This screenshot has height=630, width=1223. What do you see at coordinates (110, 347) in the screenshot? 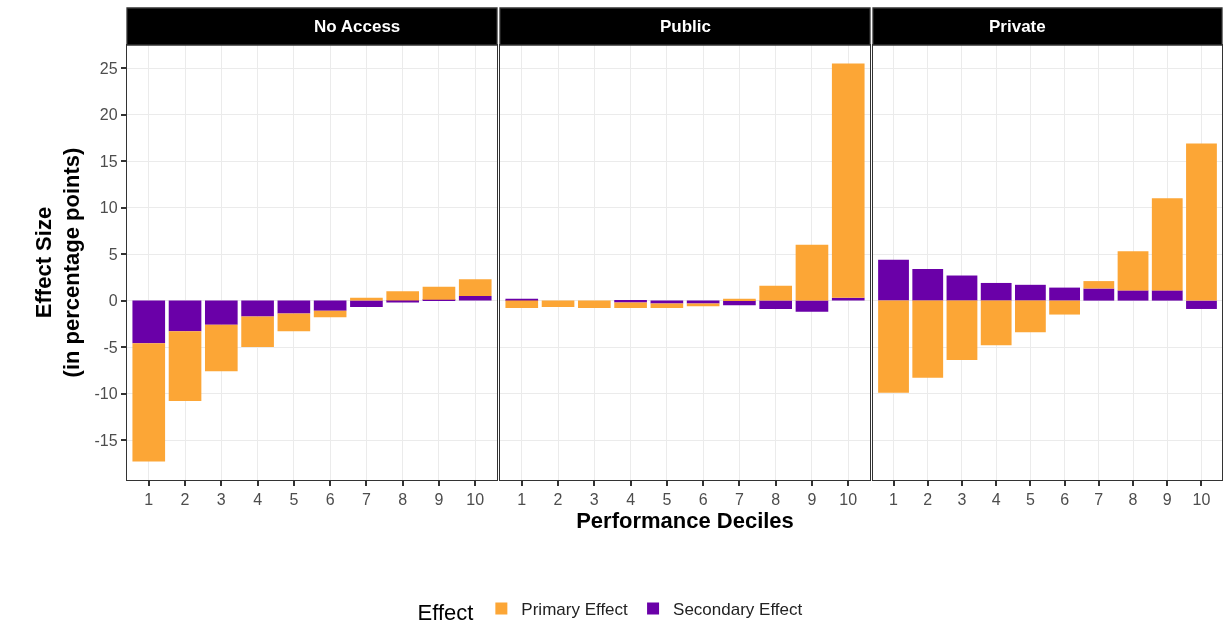
I see `y-tick-label: -5` at bounding box center [110, 347].